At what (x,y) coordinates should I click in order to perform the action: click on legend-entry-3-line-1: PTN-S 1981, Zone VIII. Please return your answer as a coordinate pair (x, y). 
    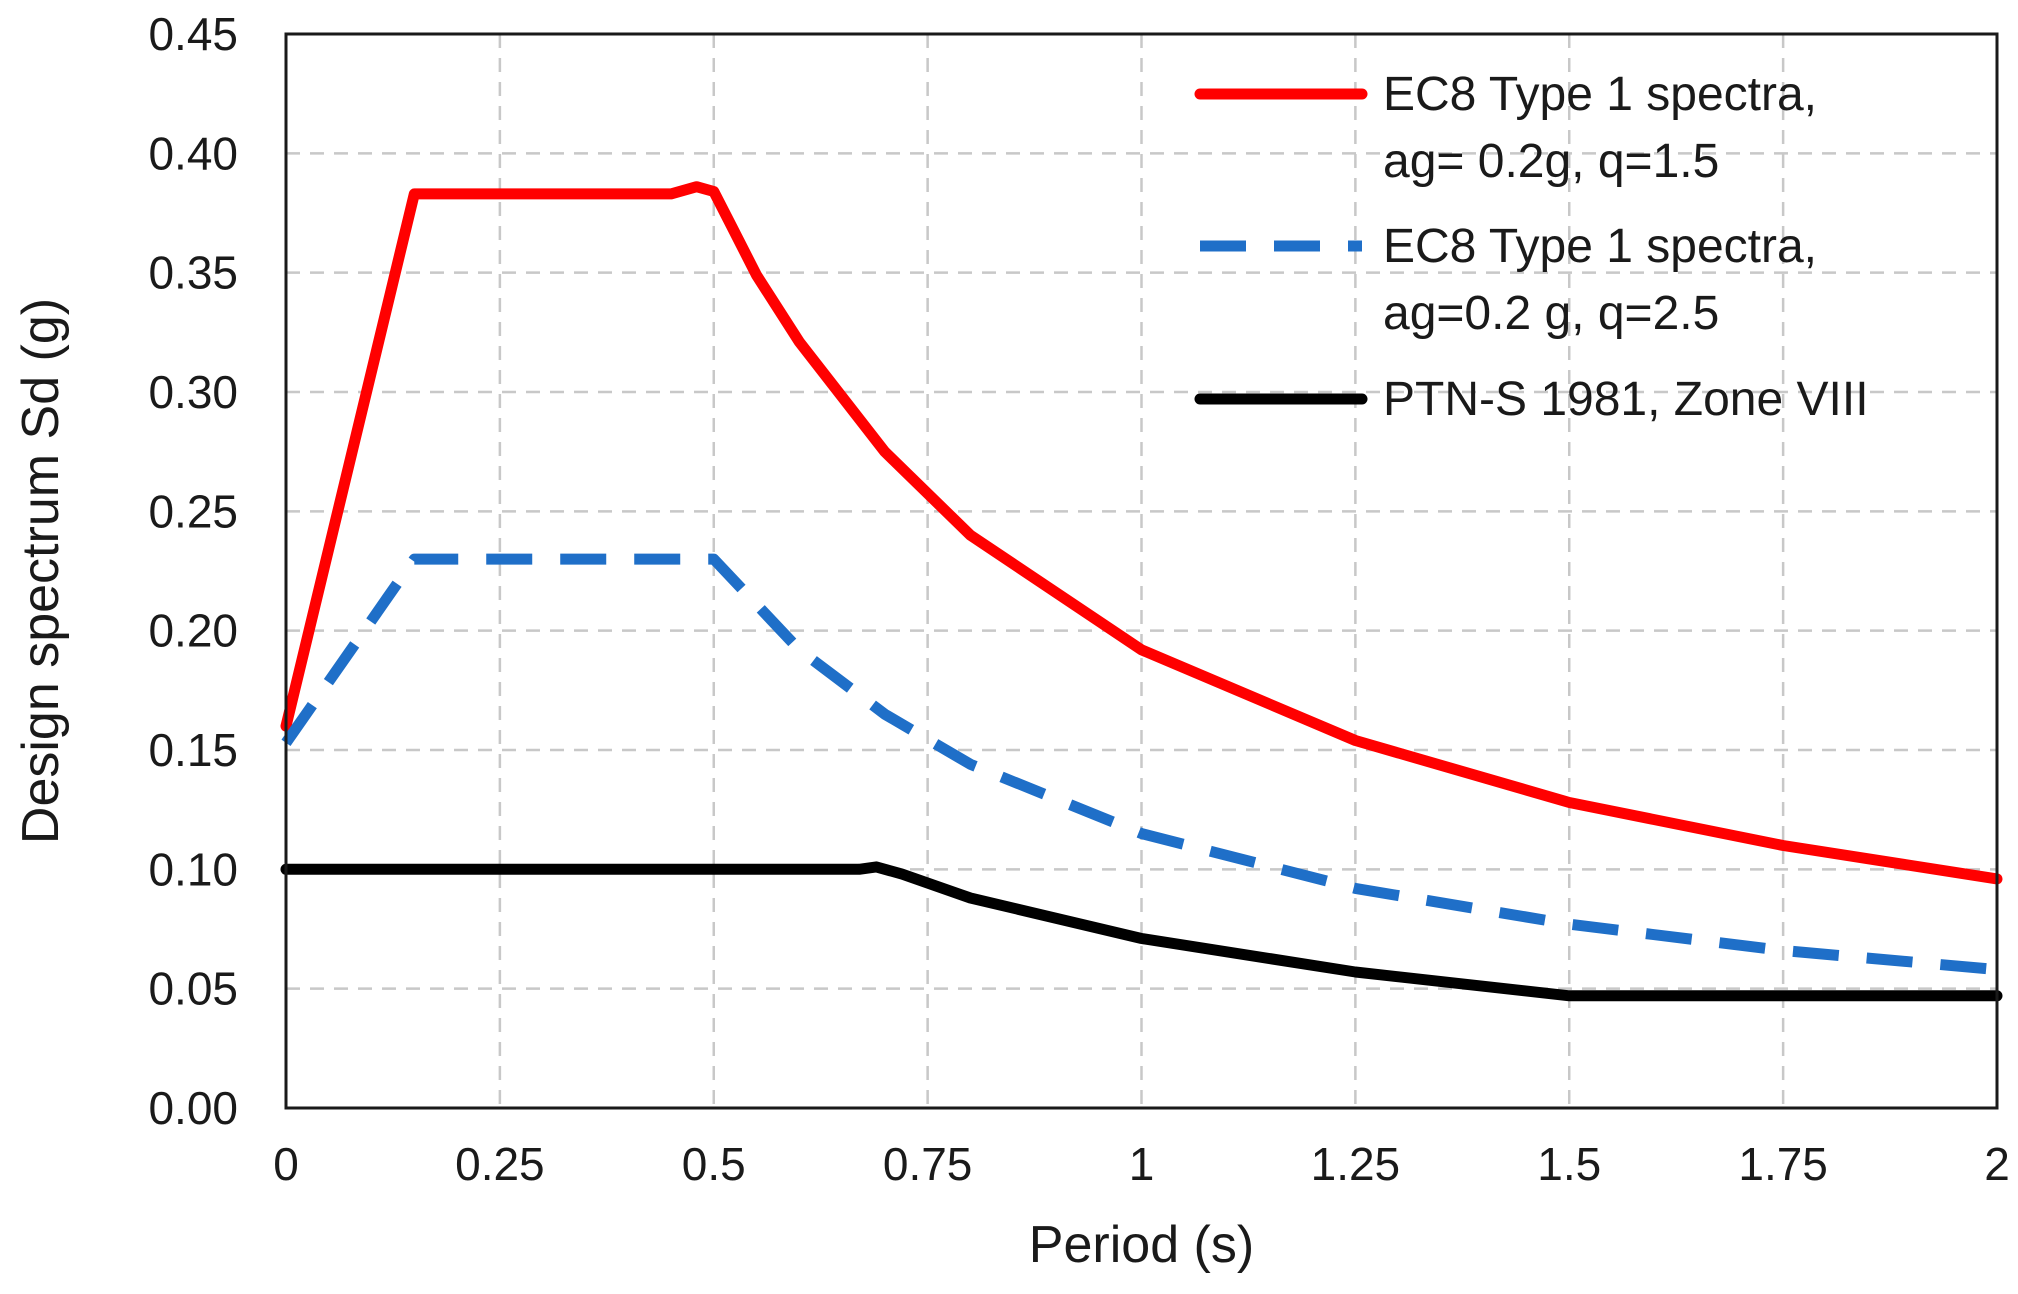
    Looking at the image, I should click on (1626, 399).